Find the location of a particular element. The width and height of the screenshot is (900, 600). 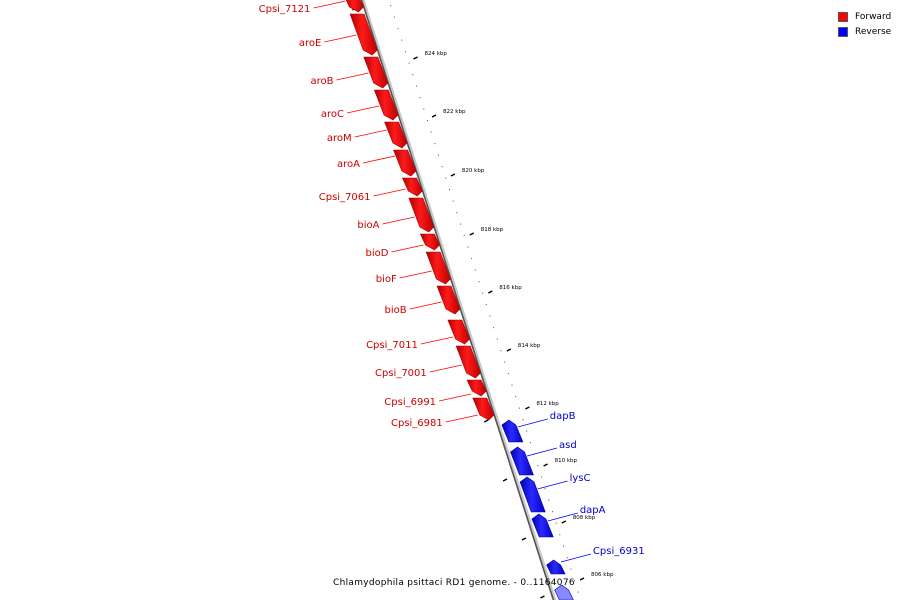

forward-gene-label: aroM is located at coordinates (339, 138).